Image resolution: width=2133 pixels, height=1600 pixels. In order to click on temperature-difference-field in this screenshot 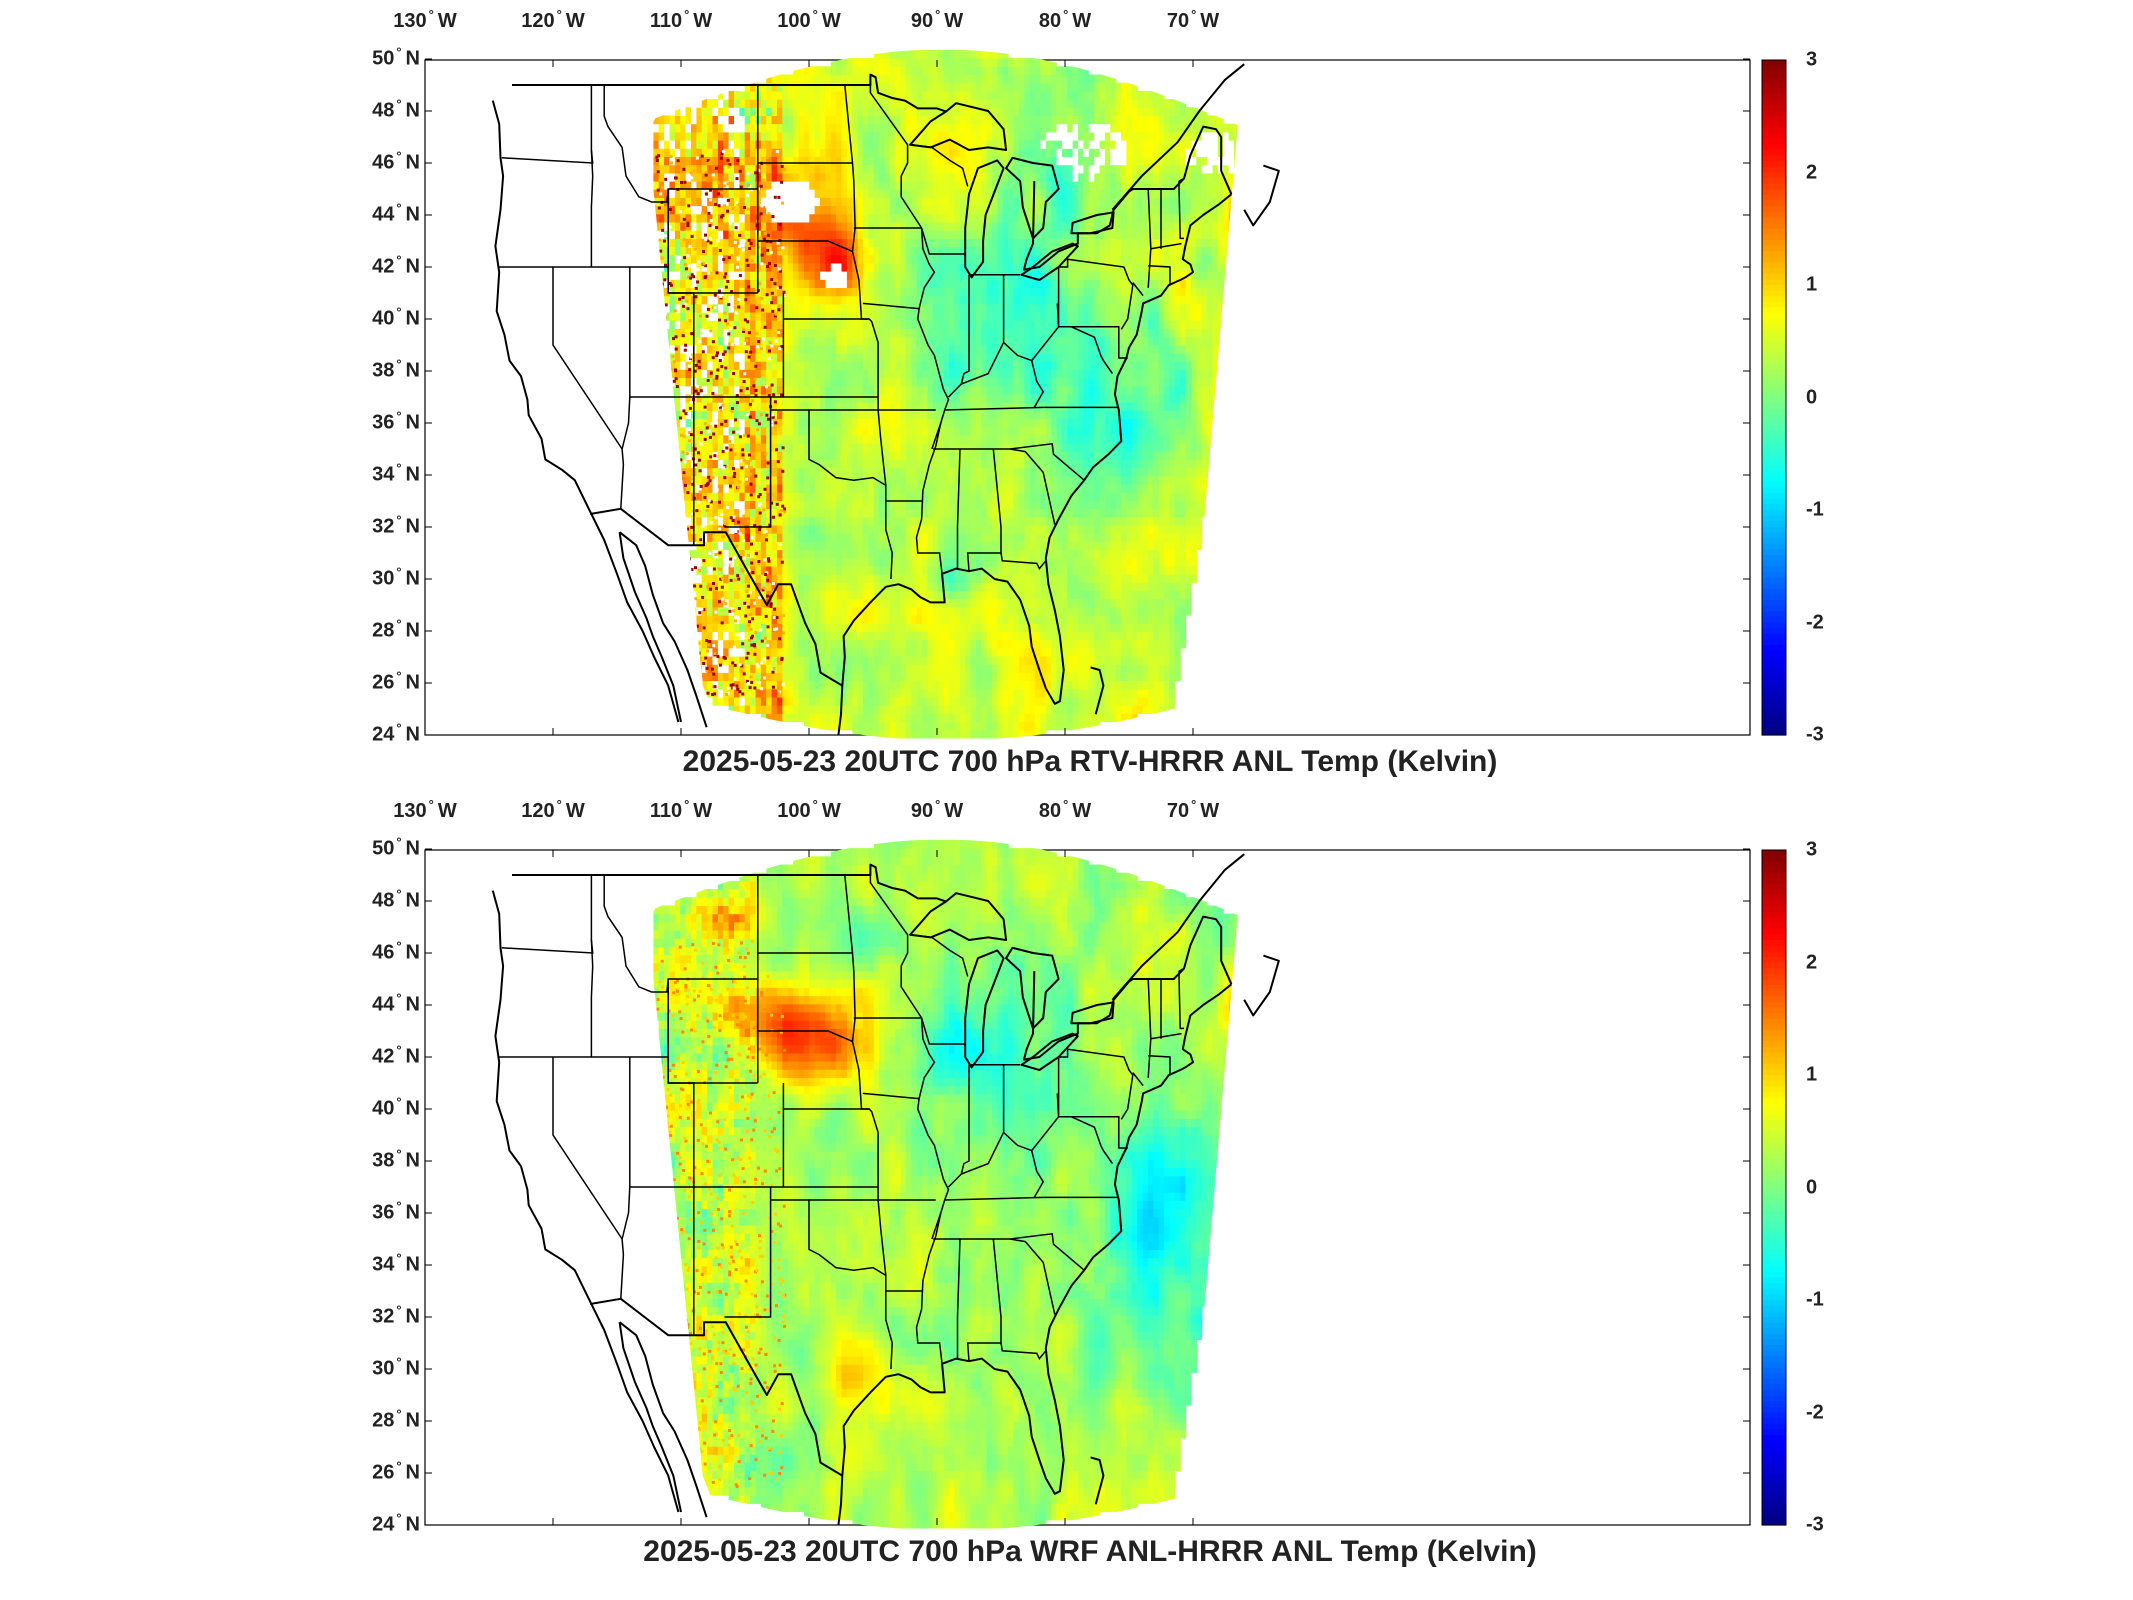, I will do `click(945, 394)`.